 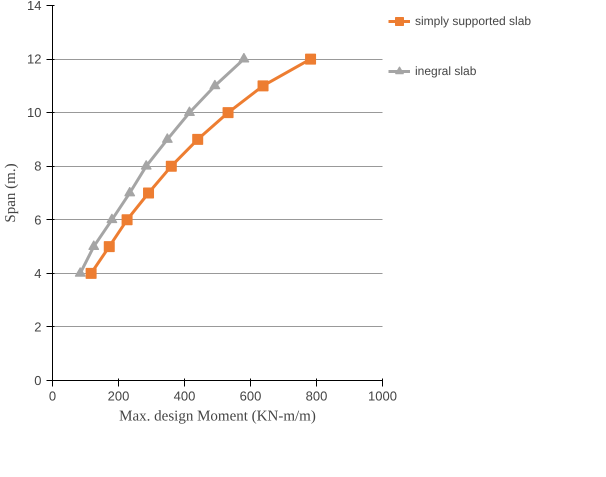 I want to click on x-tick-label: 400, so click(x=185, y=396).